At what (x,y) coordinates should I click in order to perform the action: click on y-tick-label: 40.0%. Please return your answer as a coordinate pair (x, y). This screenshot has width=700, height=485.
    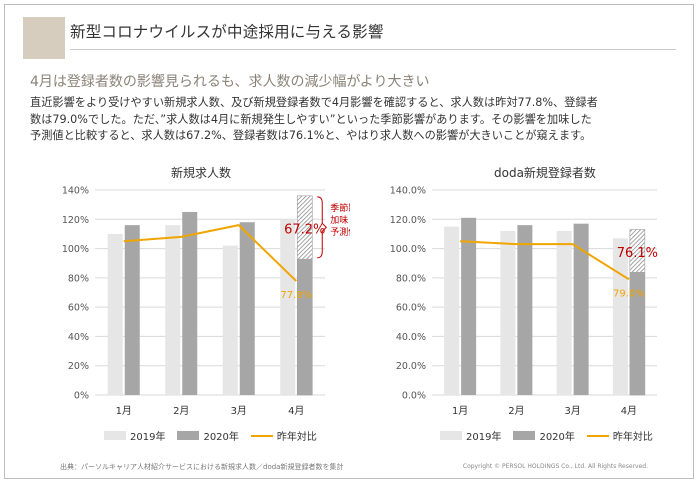
    Looking at the image, I should click on (411, 337).